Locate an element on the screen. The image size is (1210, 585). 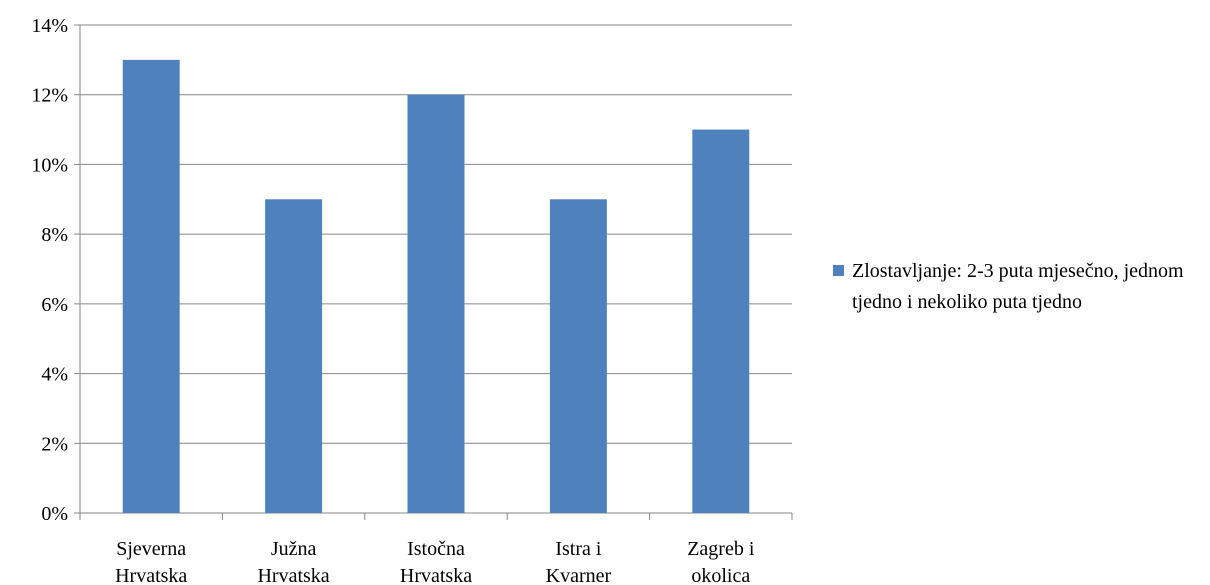
x-tick-label: Istočna Hrvatska is located at coordinates (436, 561).